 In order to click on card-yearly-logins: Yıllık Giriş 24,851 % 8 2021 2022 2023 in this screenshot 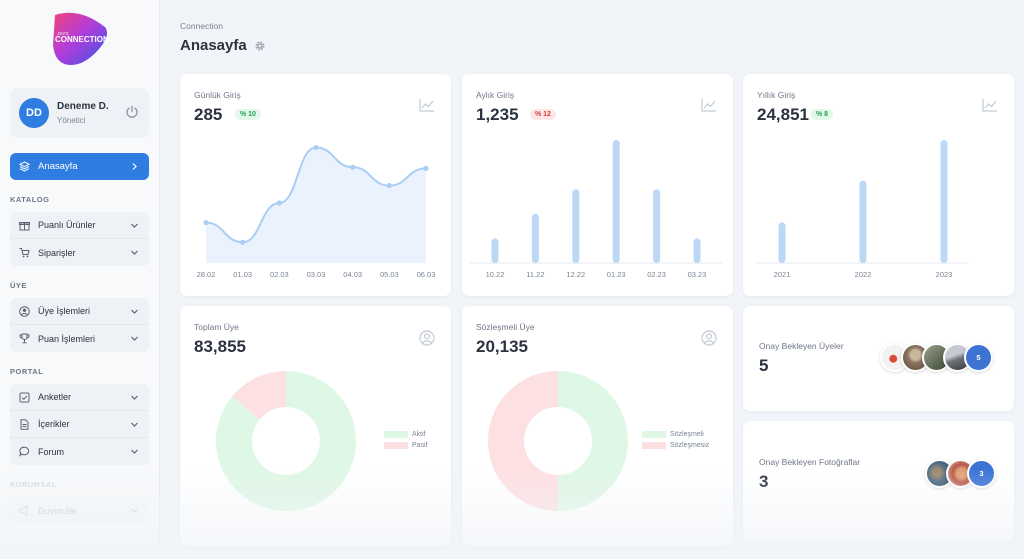, I will do `click(878, 185)`.